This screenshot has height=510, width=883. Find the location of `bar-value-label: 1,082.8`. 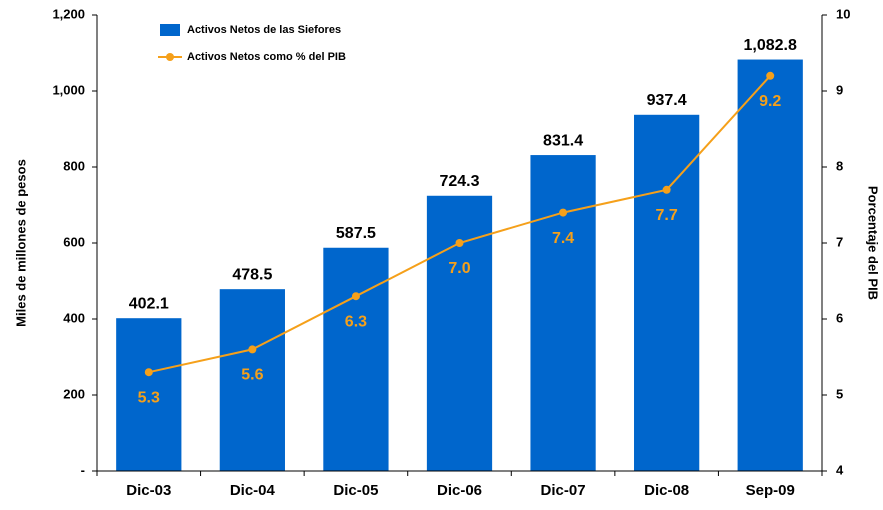

bar-value-label: 1,082.8 is located at coordinates (770, 45).